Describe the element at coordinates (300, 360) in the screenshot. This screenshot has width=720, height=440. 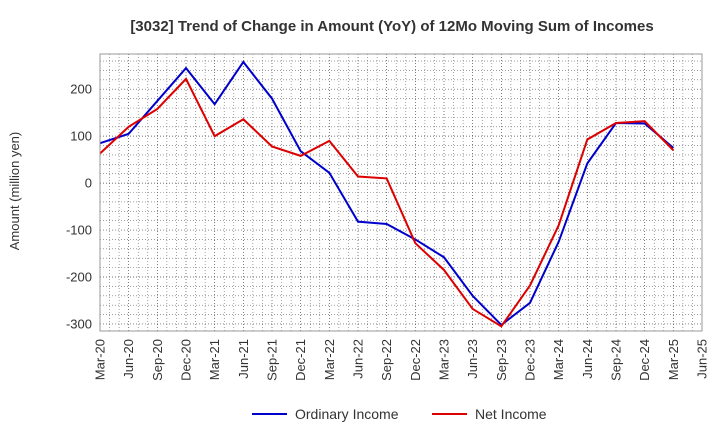
I see `x-tick-label: Dec-21` at that location.